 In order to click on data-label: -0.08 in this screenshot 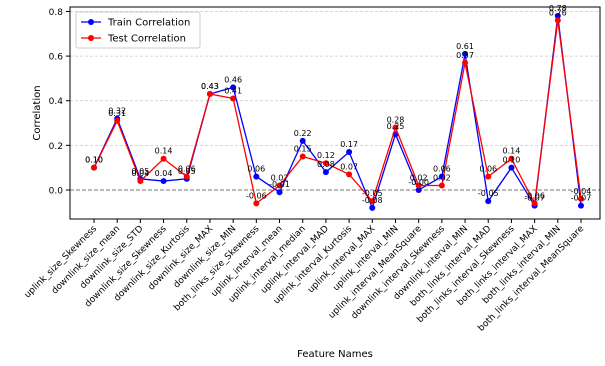, I will do `click(372, 200)`.